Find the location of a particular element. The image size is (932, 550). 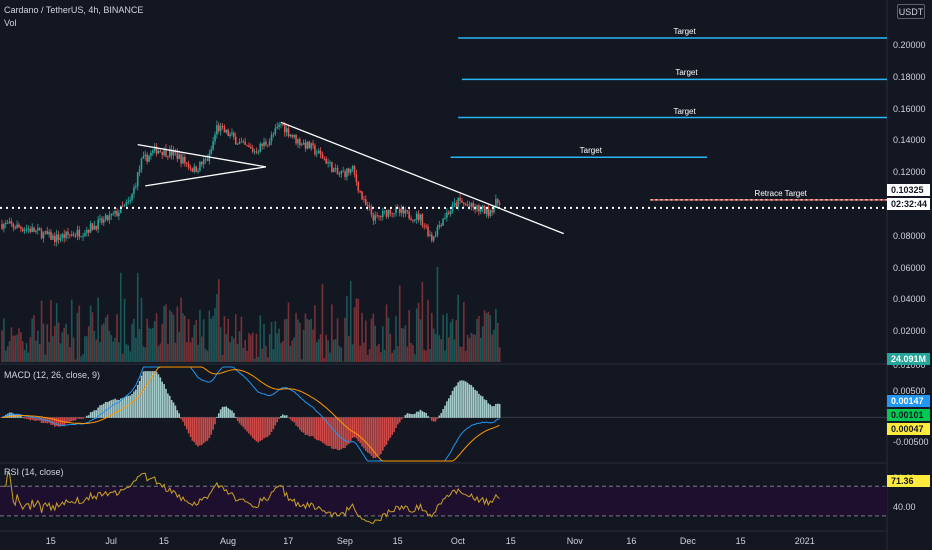

signal-line is located at coordinates (250, 414).